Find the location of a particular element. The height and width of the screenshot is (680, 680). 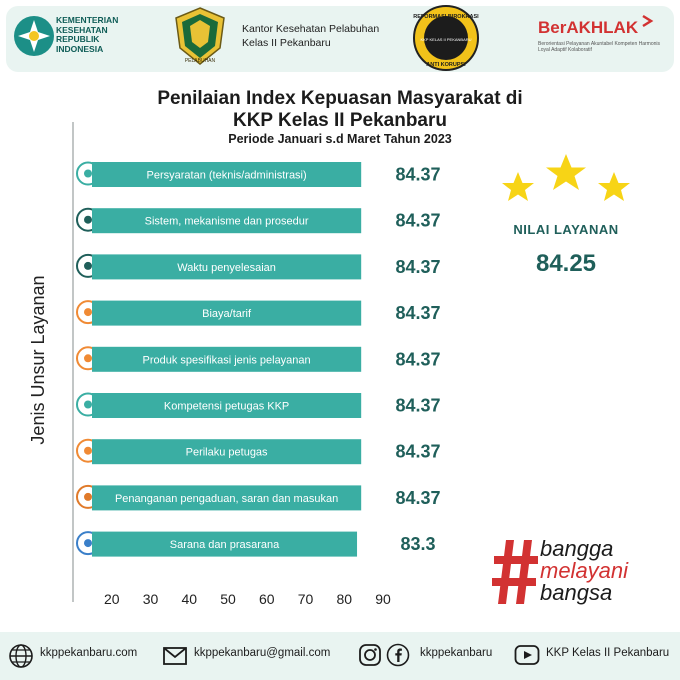

stars-group is located at coordinates (566, 177).